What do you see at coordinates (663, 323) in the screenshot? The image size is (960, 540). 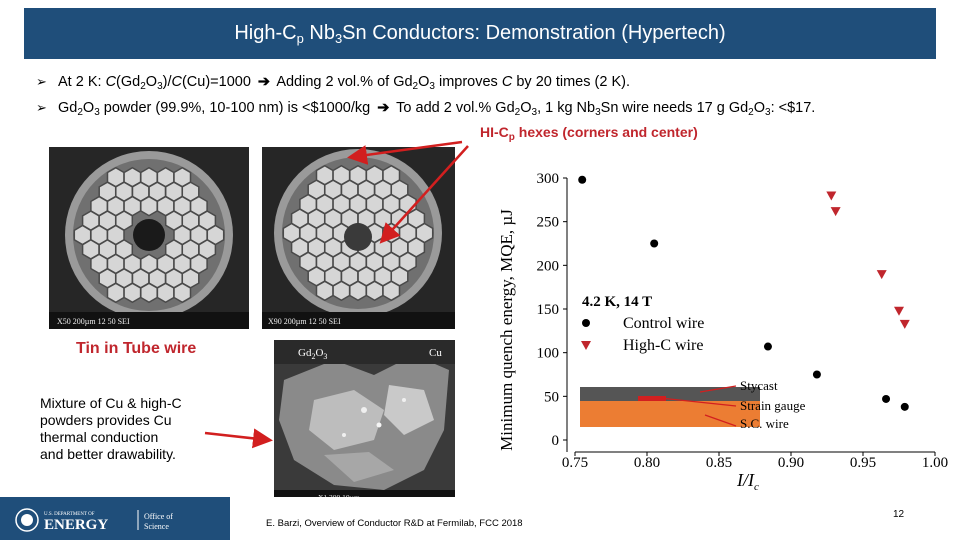 I see `legend-label: Control wire` at bounding box center [663, 323].